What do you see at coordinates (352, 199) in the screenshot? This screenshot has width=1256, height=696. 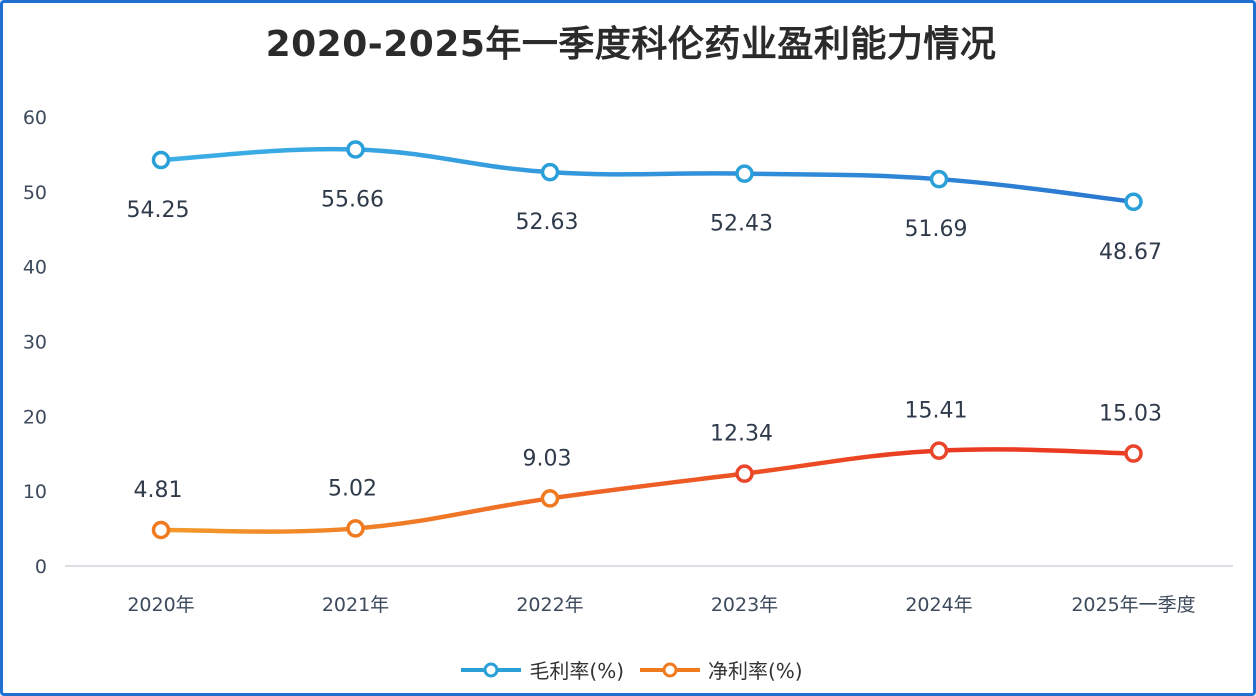 I see `data-label: 55.66` at bounding box center [352, 199].